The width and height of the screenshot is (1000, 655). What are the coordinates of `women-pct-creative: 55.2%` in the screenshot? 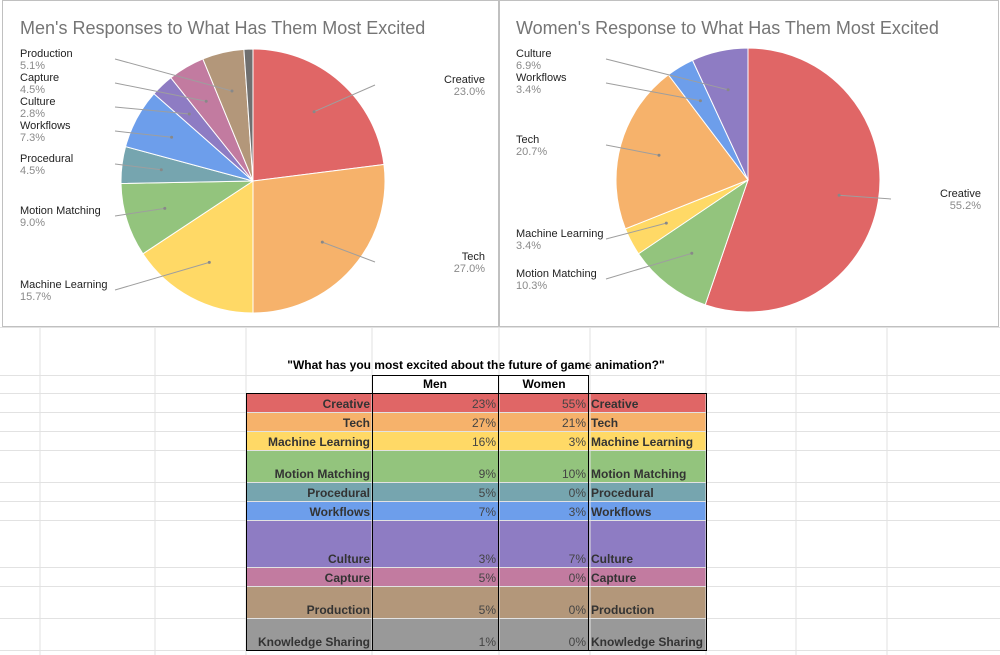 It's located at (965, 206).